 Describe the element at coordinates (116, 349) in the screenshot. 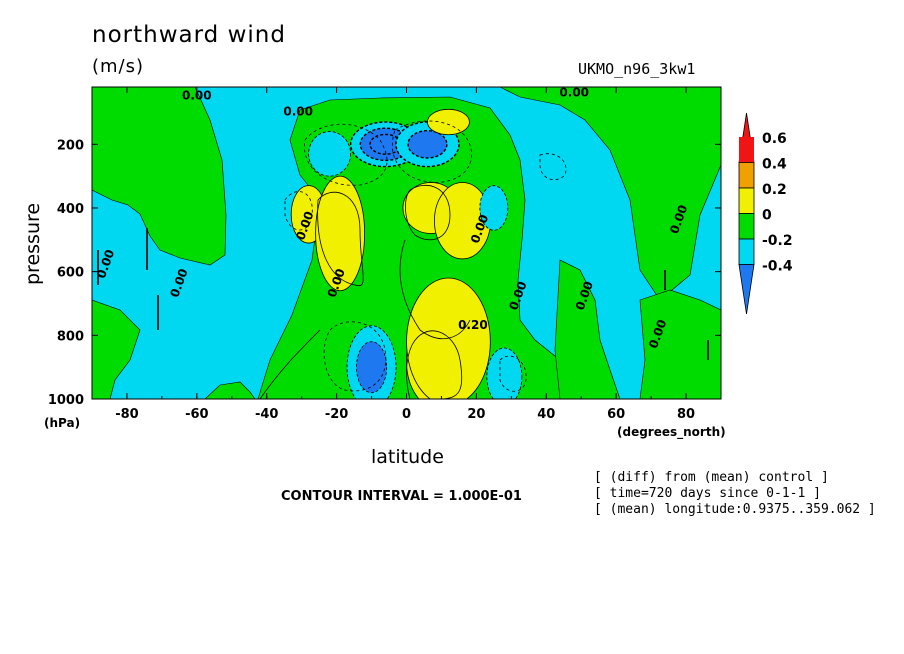

I see `region-south-polar` at that location.